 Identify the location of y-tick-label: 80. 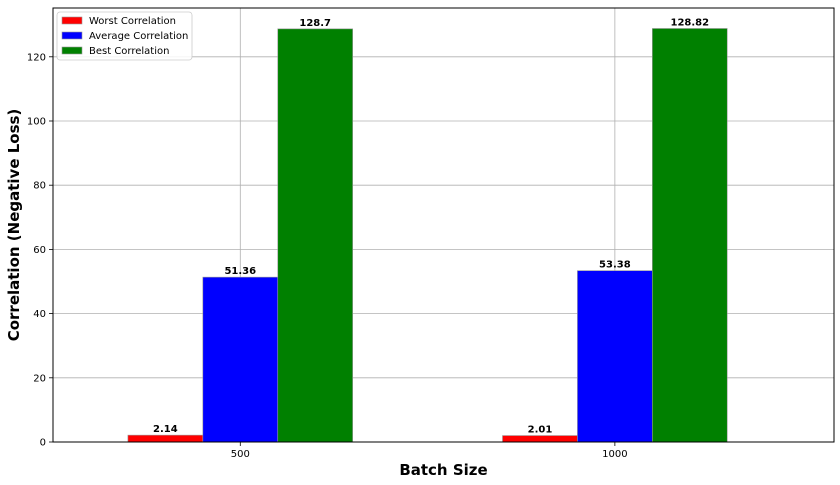
(39, 186).